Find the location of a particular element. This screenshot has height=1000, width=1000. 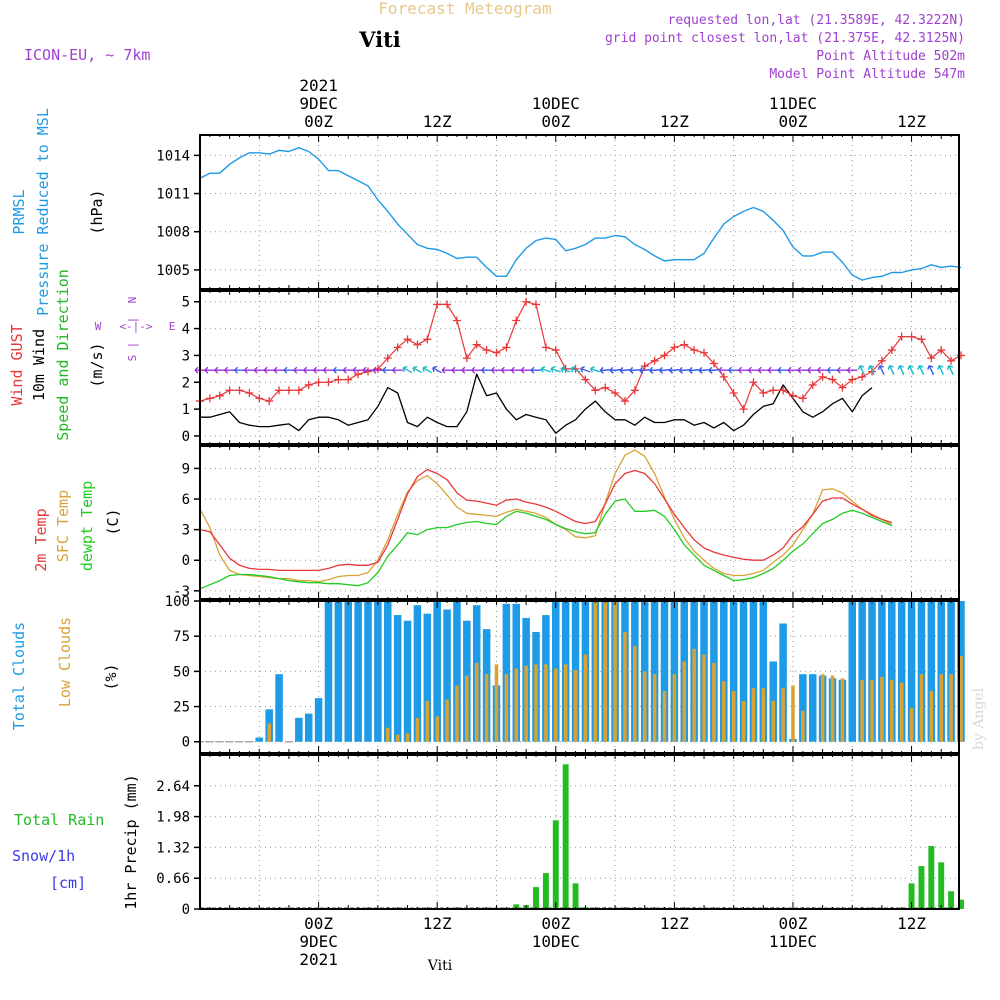

pressure-line is located at coordinates (580, 213).